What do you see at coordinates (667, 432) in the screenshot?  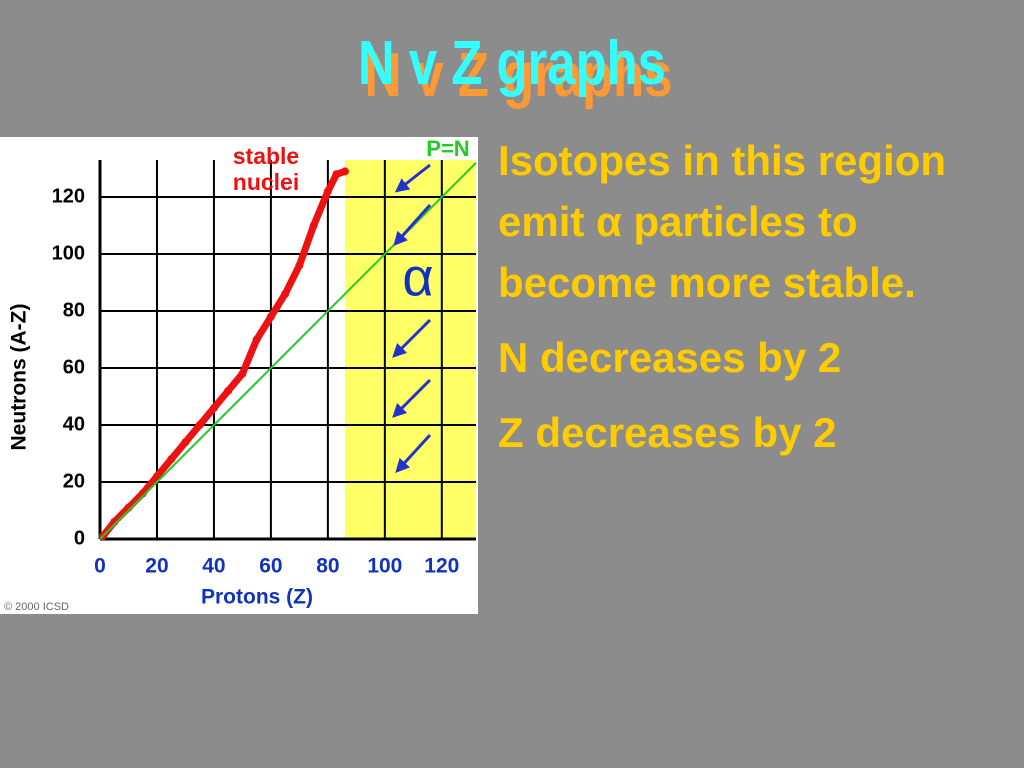 I see `bullet: Z decreases by 2` at bounding box center [667, 432].